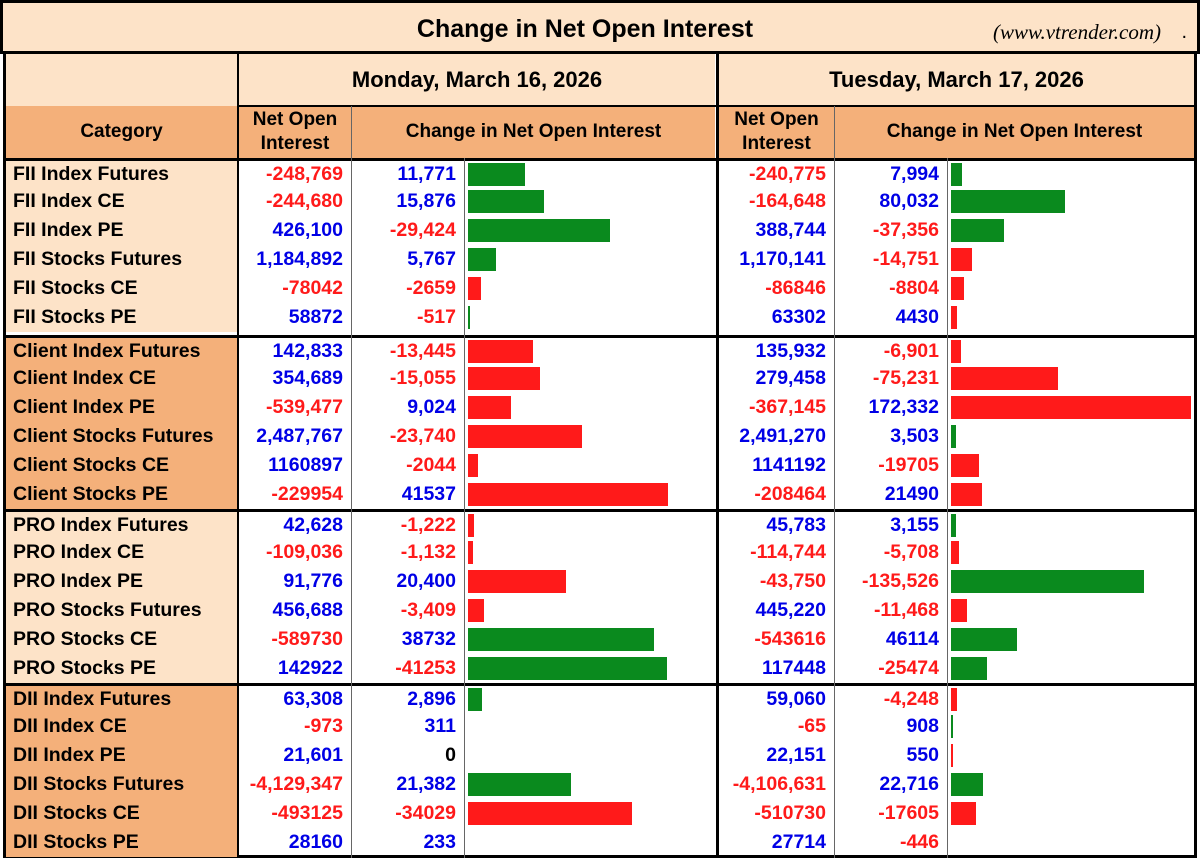 Image resolution: width=1200 pixels, height=861 pixels. Describe the element at coordinates (909, 200) in the screenshot. I see `change-value-tue: 80,032` at that location.